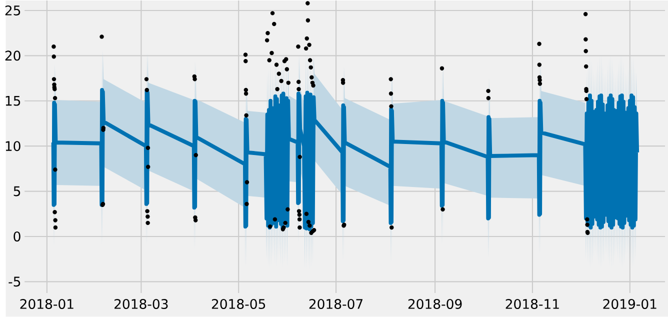  I want to click on y-tick-label: 15, so click(13, 101).